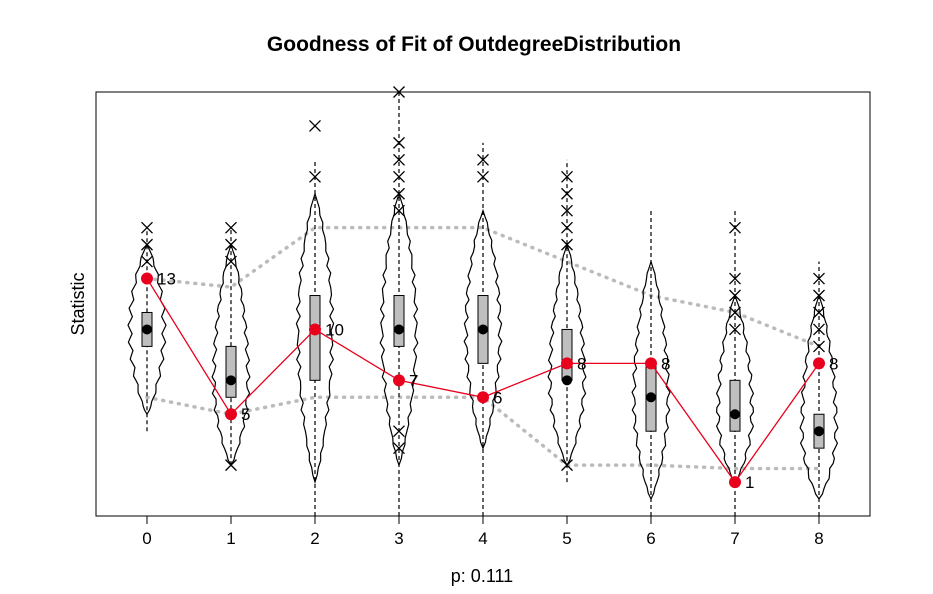  Describe the element at coordinates (749, 482) in the screenshot. I see `observed-value-label: 1` at that location.